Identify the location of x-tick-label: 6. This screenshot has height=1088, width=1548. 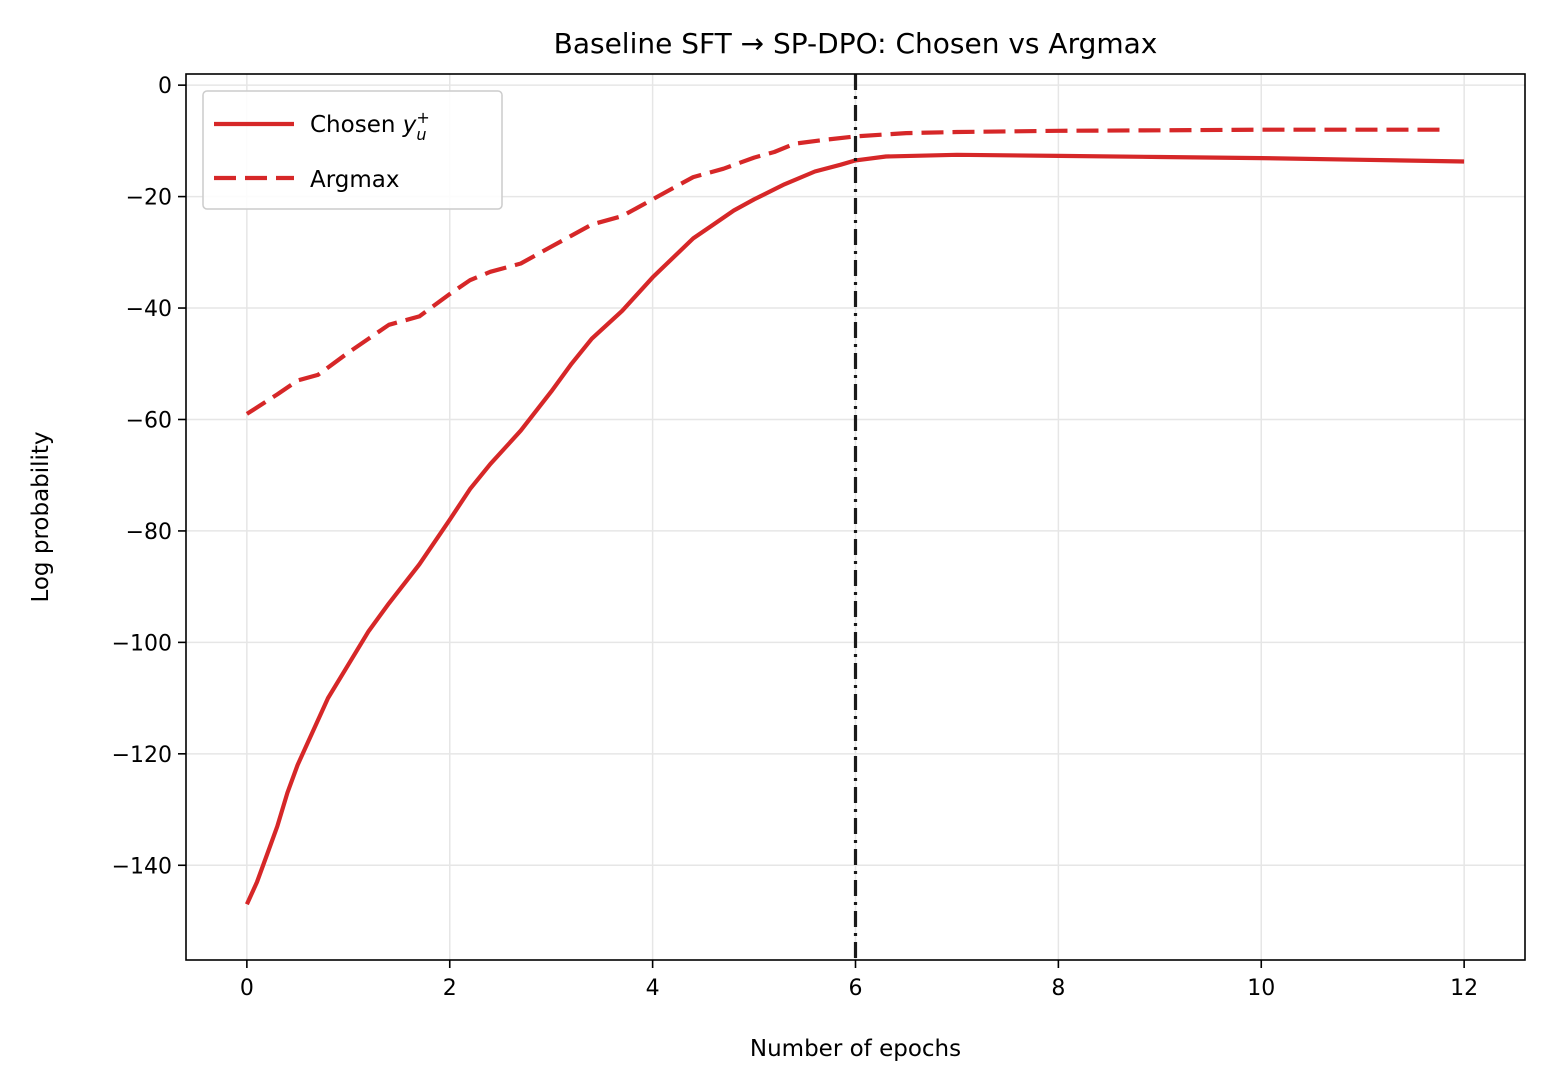
(856, 988).